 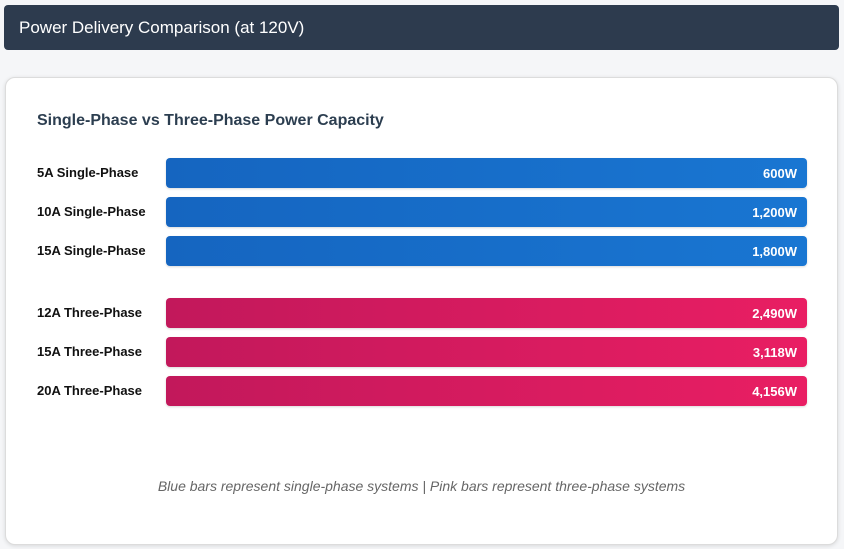 What do you see at coordinates (90, 312) in the screenshot?
I see `row-label: 12A Three-Phase` at bounding box center [90, 312].